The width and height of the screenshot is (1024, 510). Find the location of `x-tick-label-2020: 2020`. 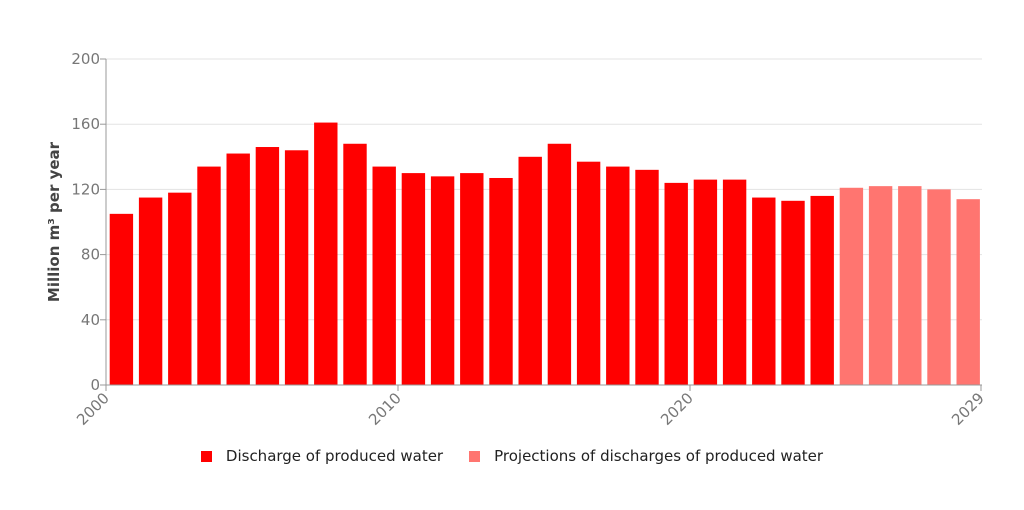

x-tick-label-2020: 2020 is located at coordinates (677, 409).